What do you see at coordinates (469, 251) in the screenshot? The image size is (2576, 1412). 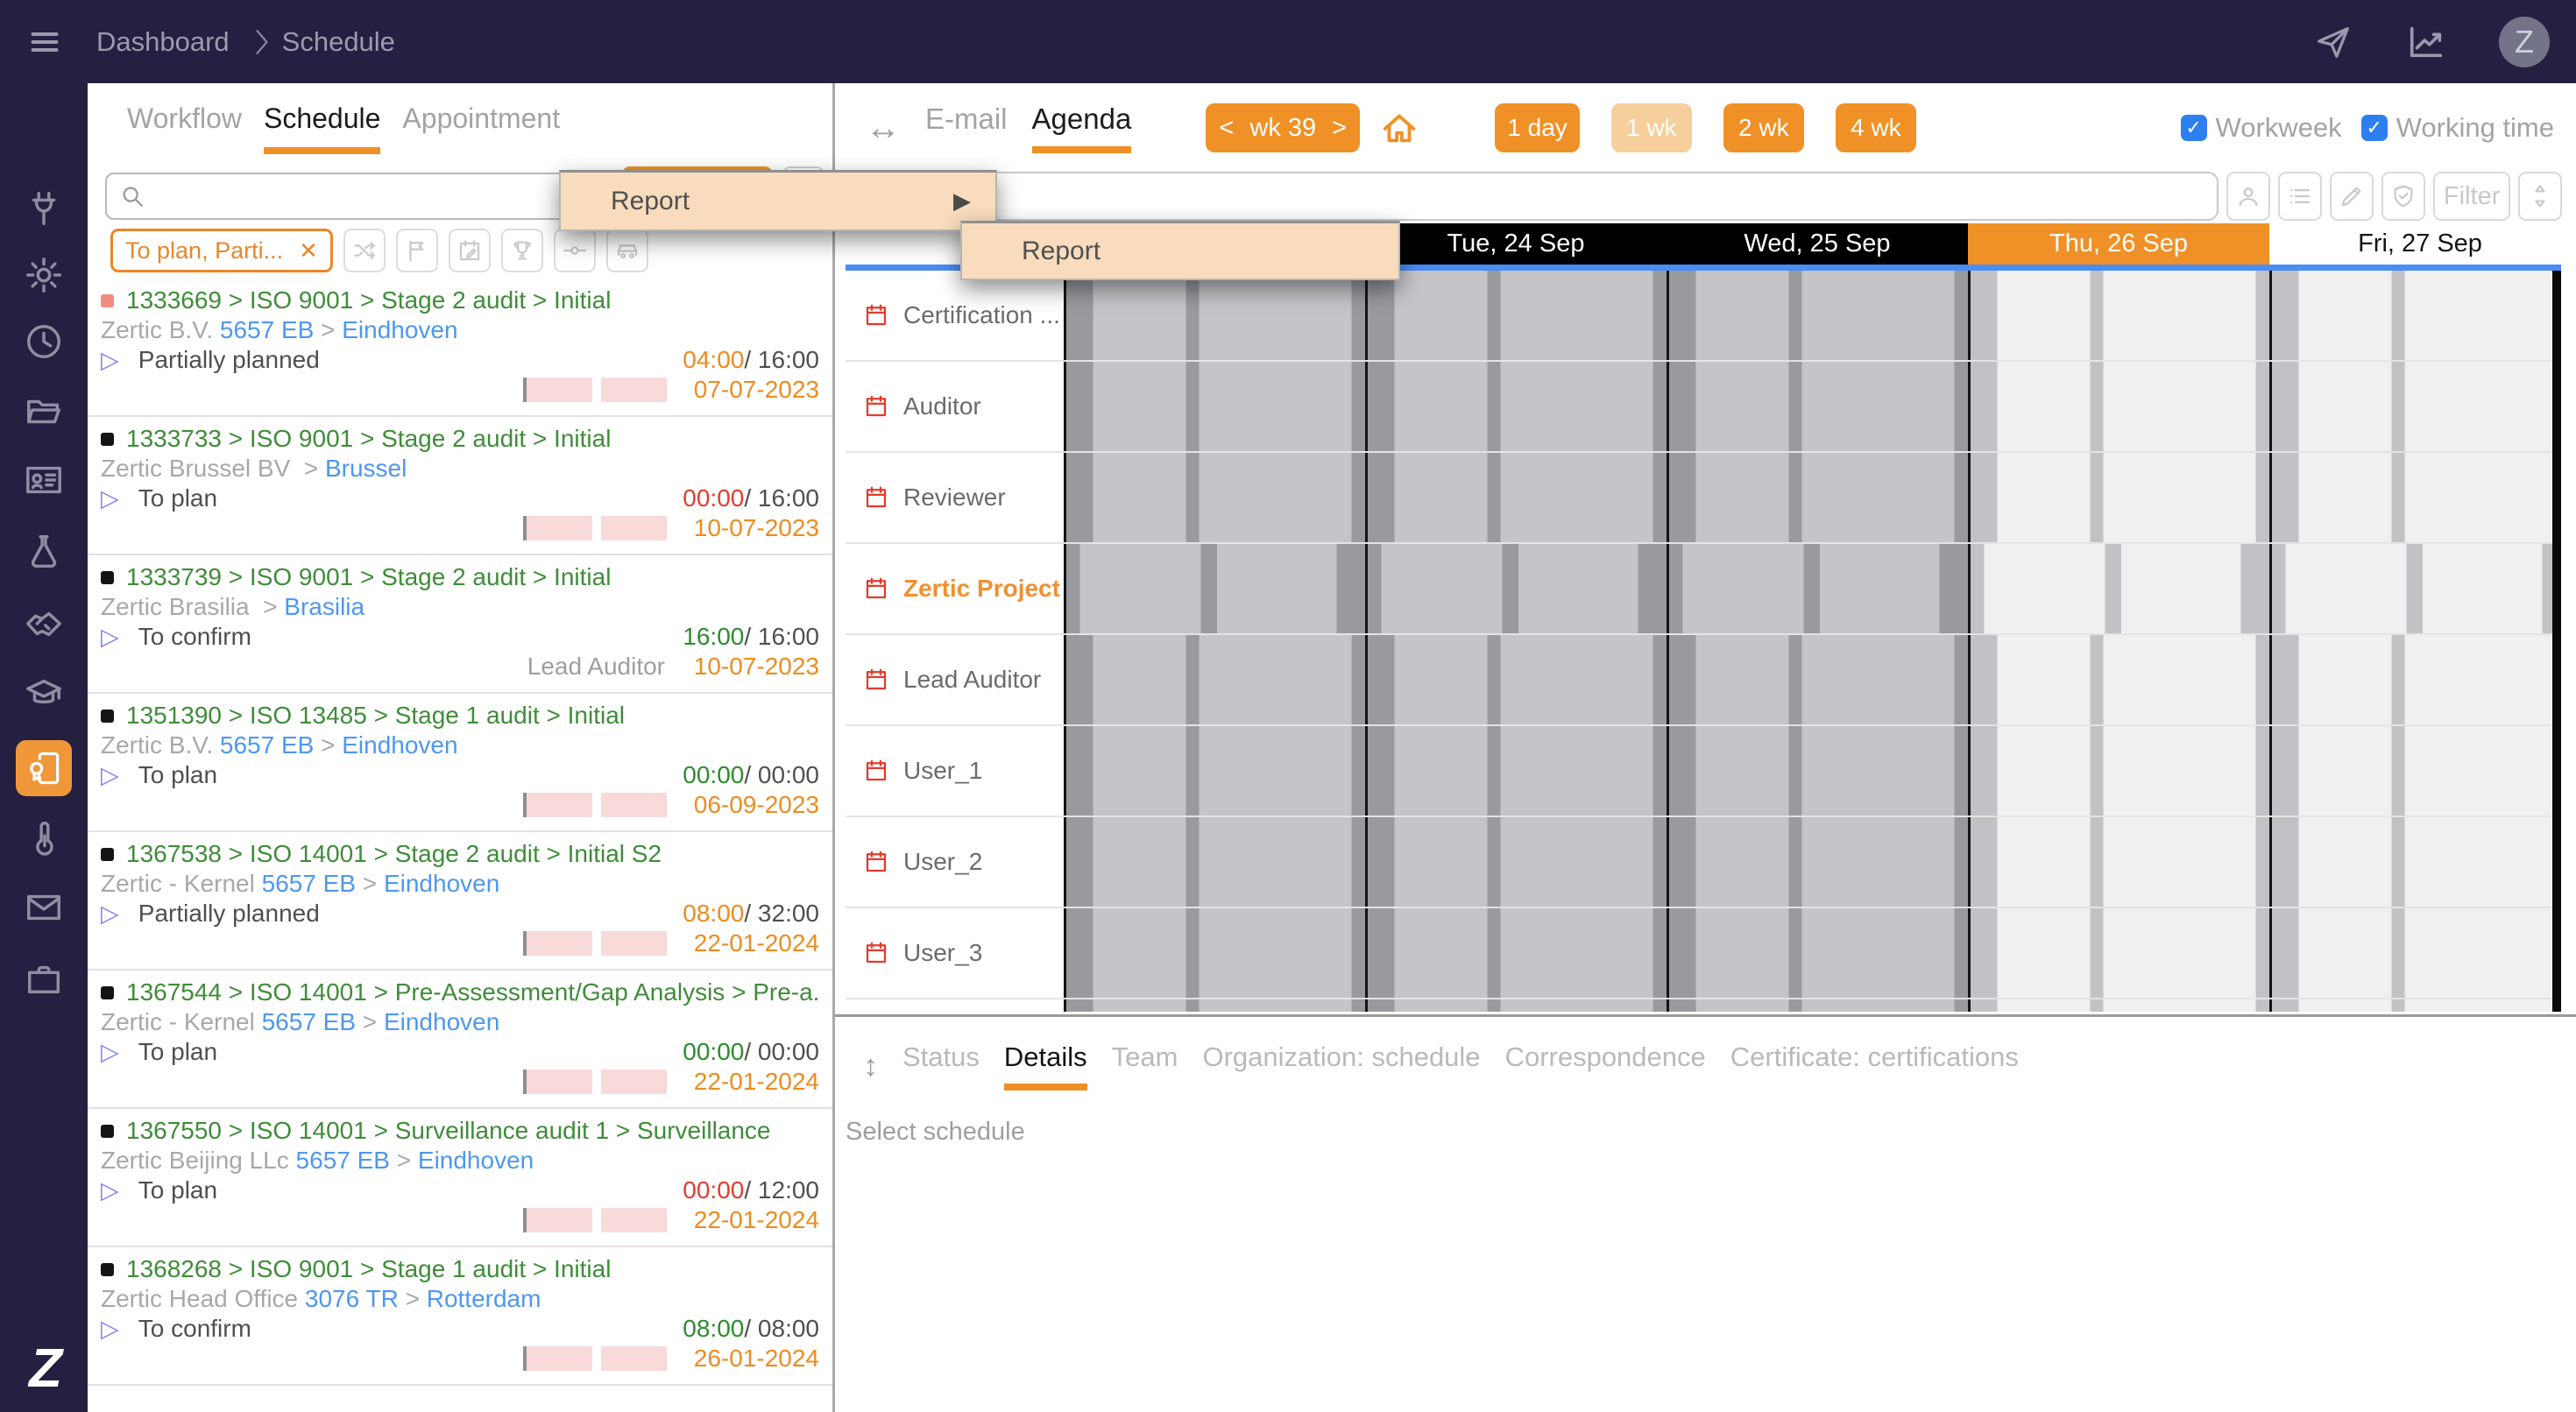 I see `calendar-edit-button` at bounding box center [469, 251].